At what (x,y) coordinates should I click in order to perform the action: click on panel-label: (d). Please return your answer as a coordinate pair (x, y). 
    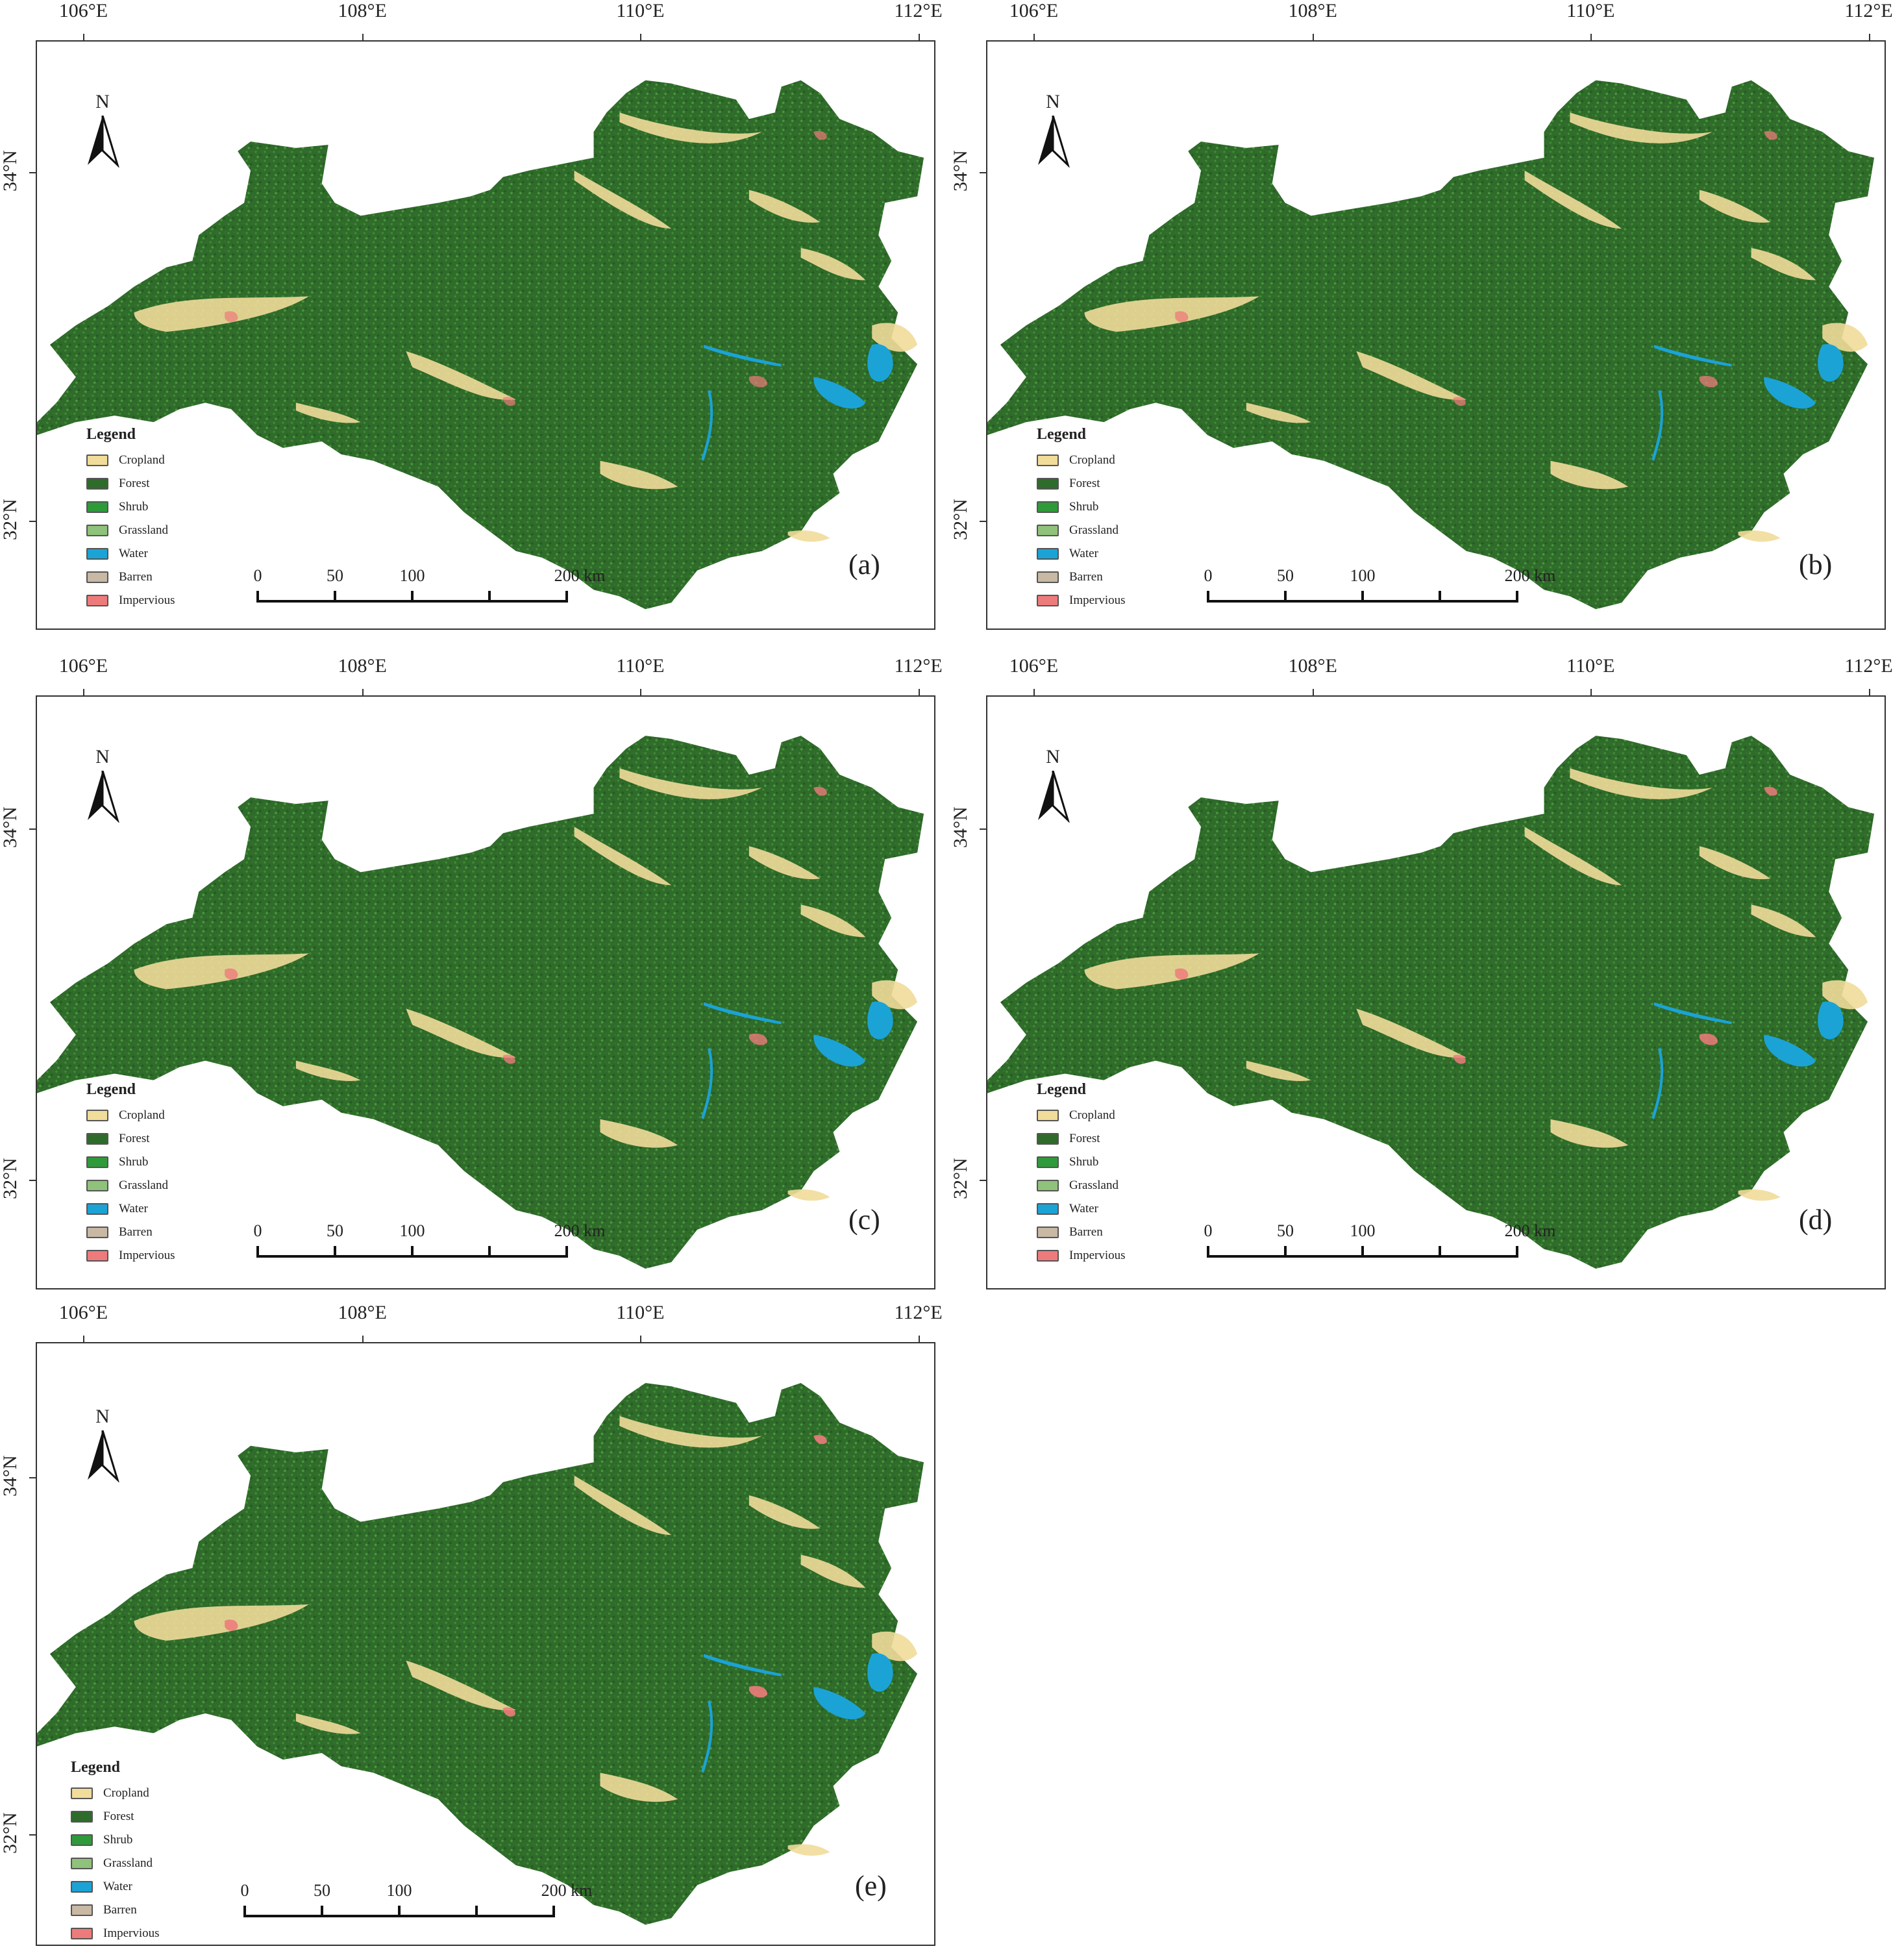
    Looking at the image, I should click on (1816, 1220).